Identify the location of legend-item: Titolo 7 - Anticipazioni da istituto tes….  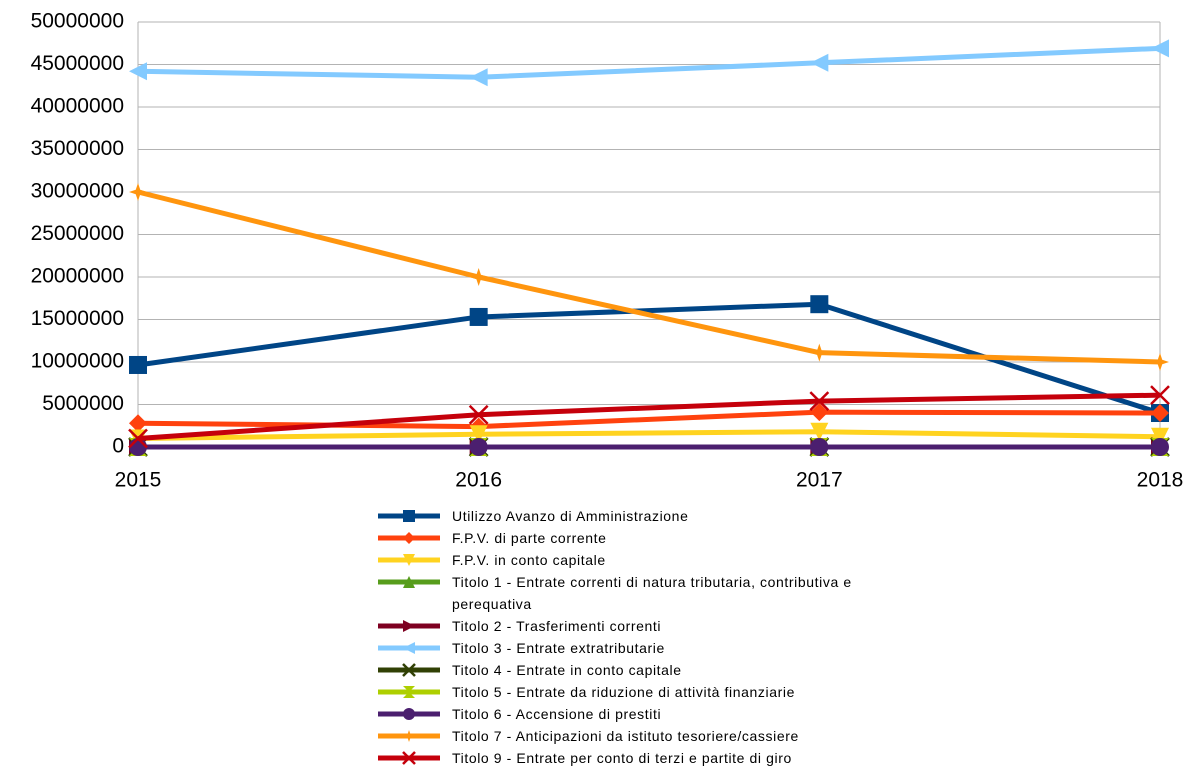
(615, 736).